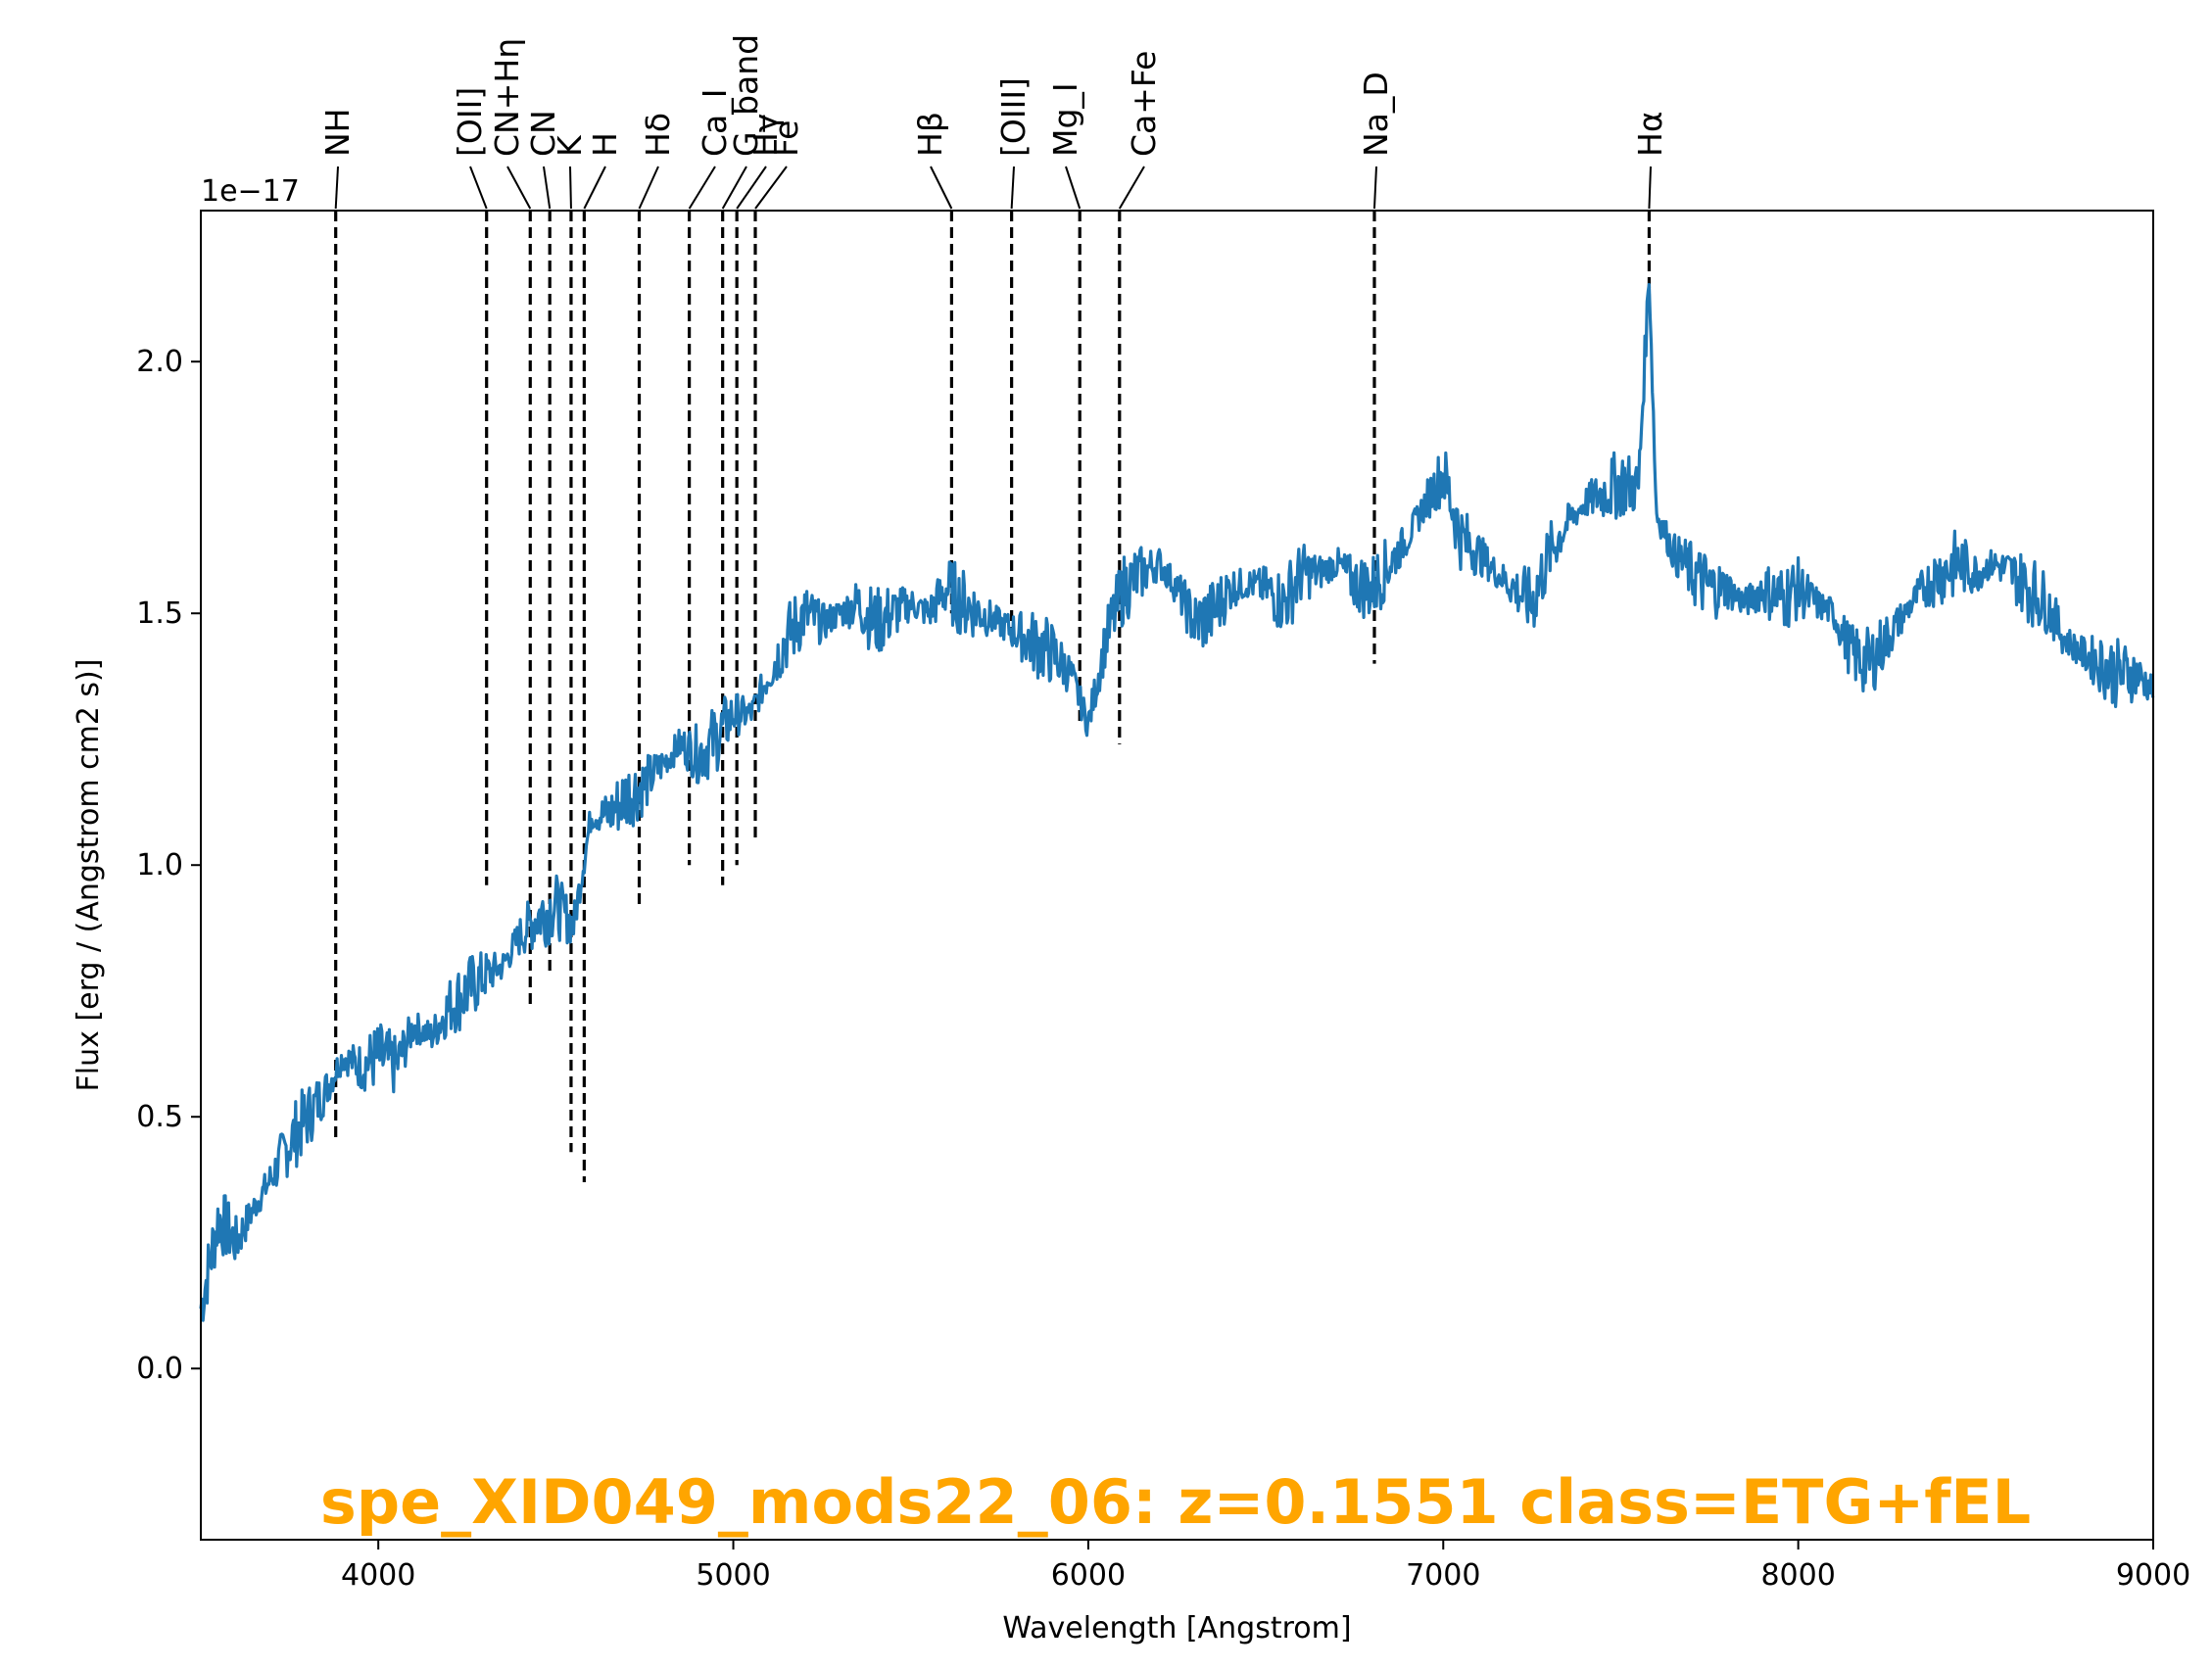 The image size is (2212, 1669). Describe the element at coordinates (1065, 120) in the screenshot. I see `spectral-line-label: Mg_I` at that location.